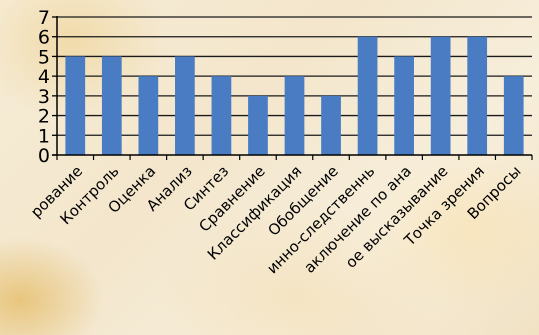 The height and width of the screenshot is (335, 539). I want to click on y-tick-label: 3, so click(44, 97).